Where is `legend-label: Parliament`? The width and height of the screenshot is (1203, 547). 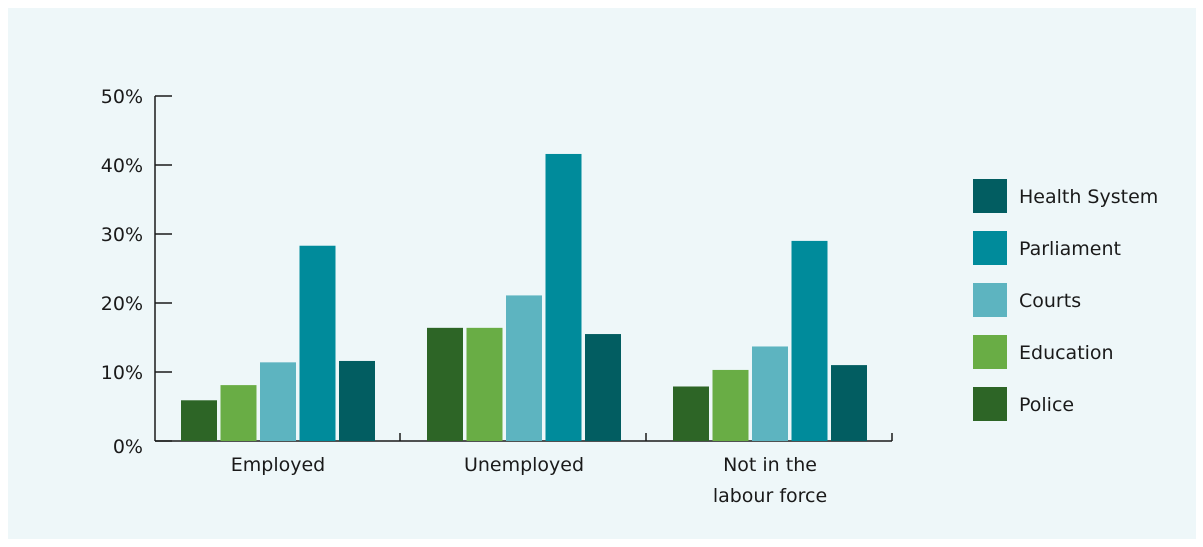
legend-label: Parliament is located at coordinates (1070, 249).